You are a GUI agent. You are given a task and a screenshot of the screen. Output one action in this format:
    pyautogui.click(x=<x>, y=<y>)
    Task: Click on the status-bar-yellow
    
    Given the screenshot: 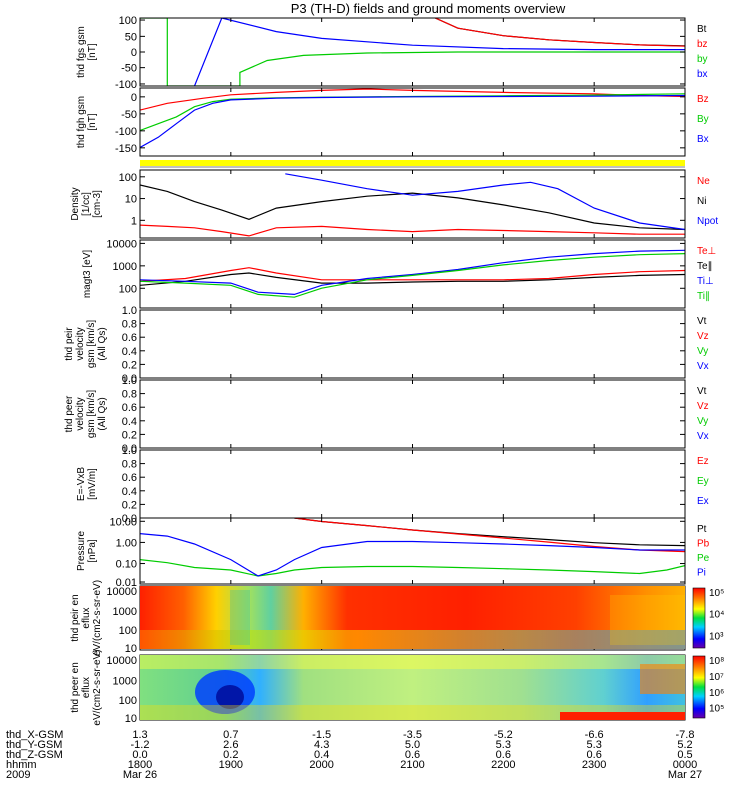 What is the action you would take?
    pyautogui.click(x=412, y=163)
    